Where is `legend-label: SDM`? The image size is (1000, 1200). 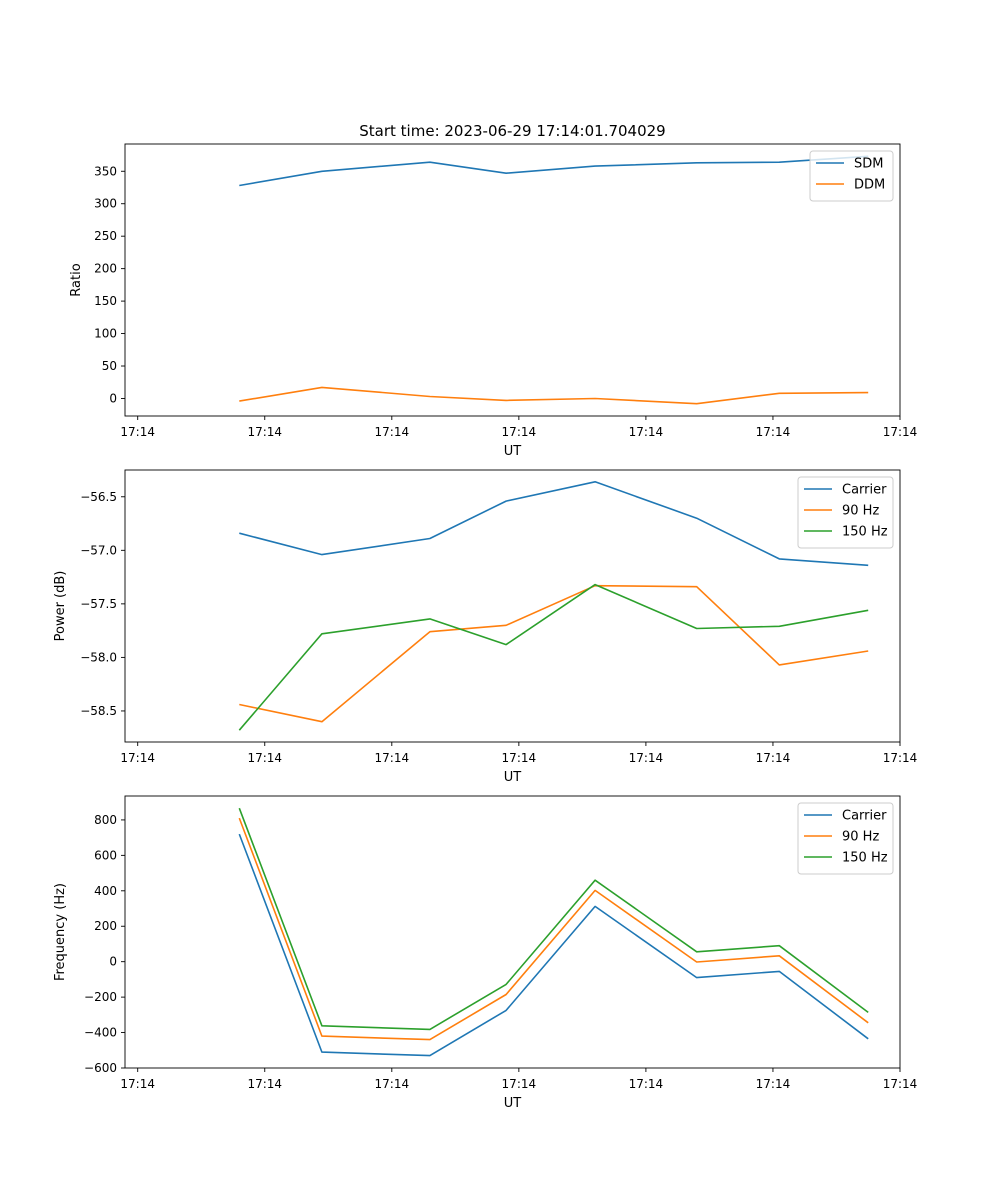 legend-label: SDM is located at coordinates (868, 164).